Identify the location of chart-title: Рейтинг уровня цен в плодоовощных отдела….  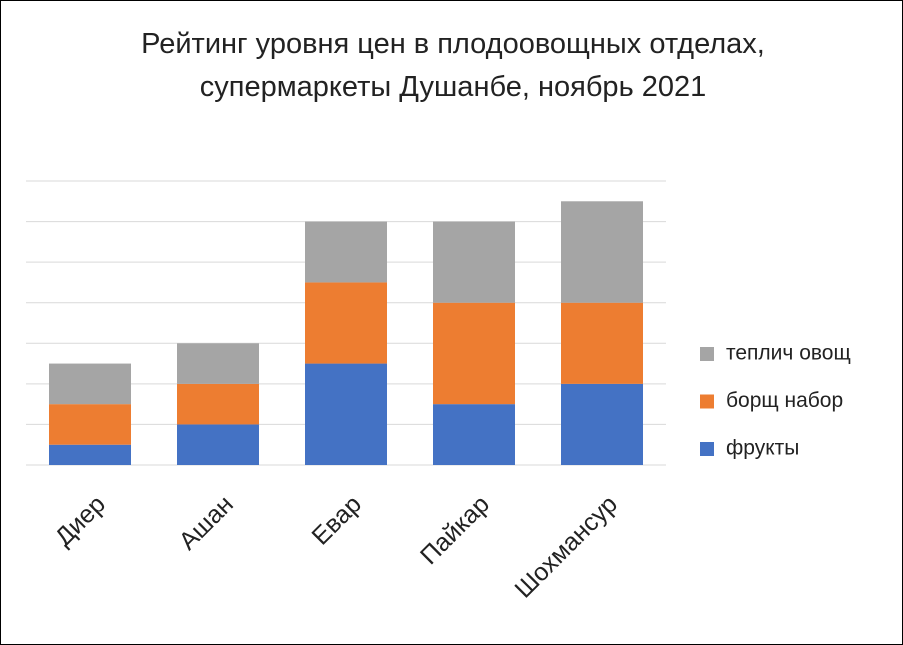
(453, 65).